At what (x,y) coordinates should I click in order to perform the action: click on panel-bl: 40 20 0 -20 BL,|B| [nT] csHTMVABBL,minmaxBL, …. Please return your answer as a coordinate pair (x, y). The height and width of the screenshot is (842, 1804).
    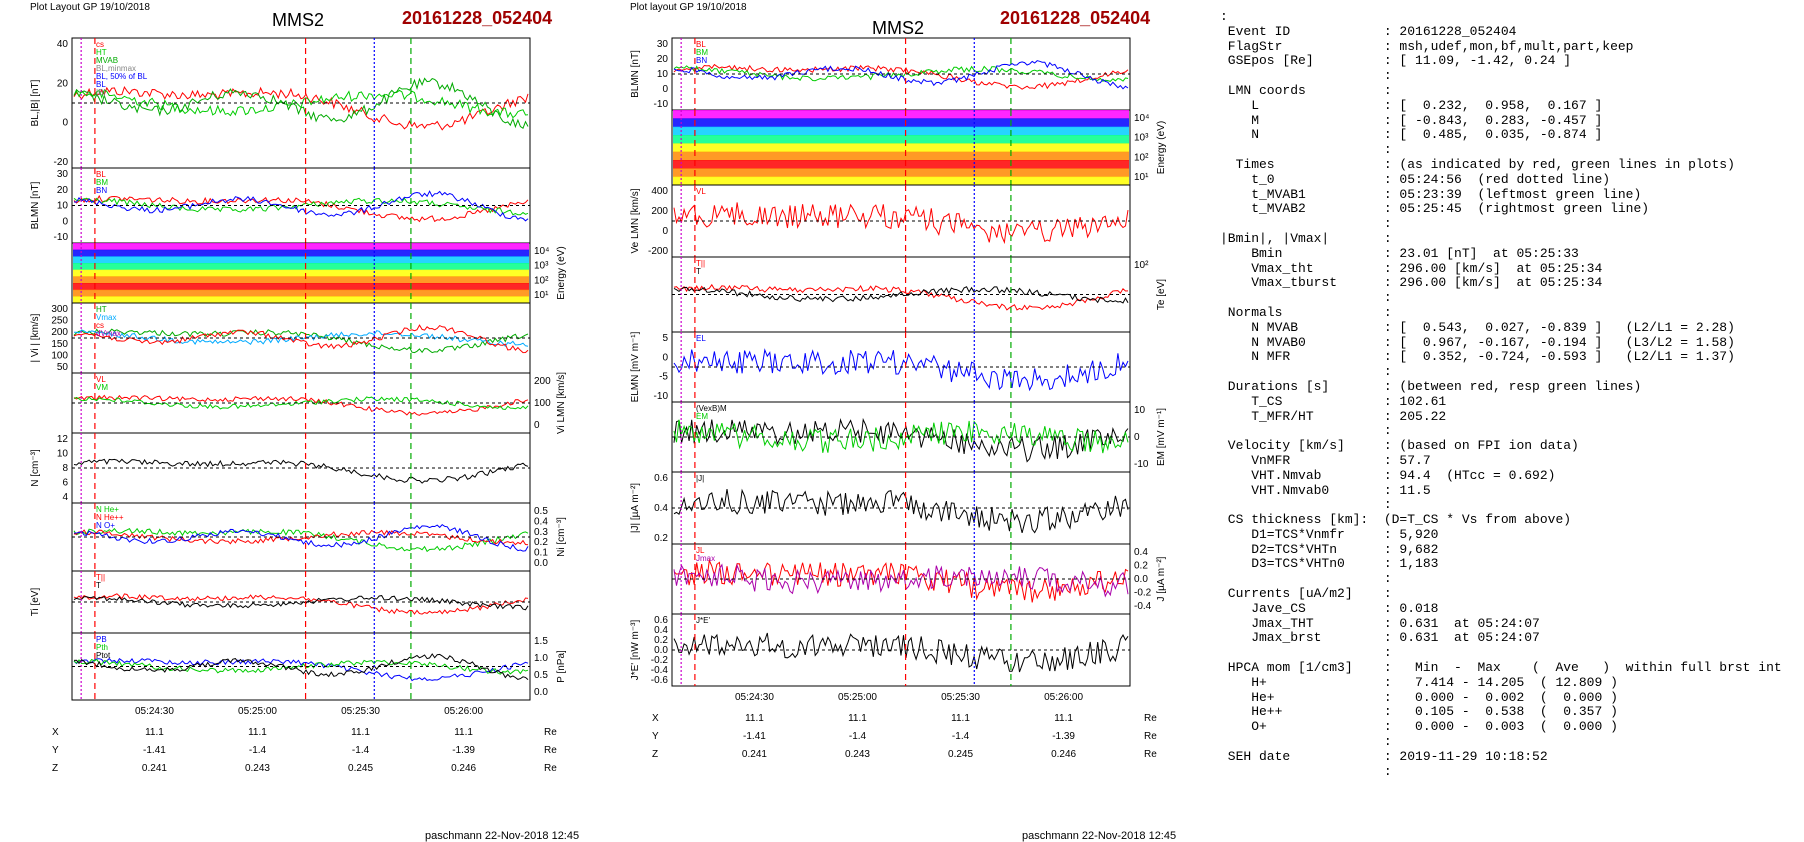
    Looking at the image, I should click on (280, 103).